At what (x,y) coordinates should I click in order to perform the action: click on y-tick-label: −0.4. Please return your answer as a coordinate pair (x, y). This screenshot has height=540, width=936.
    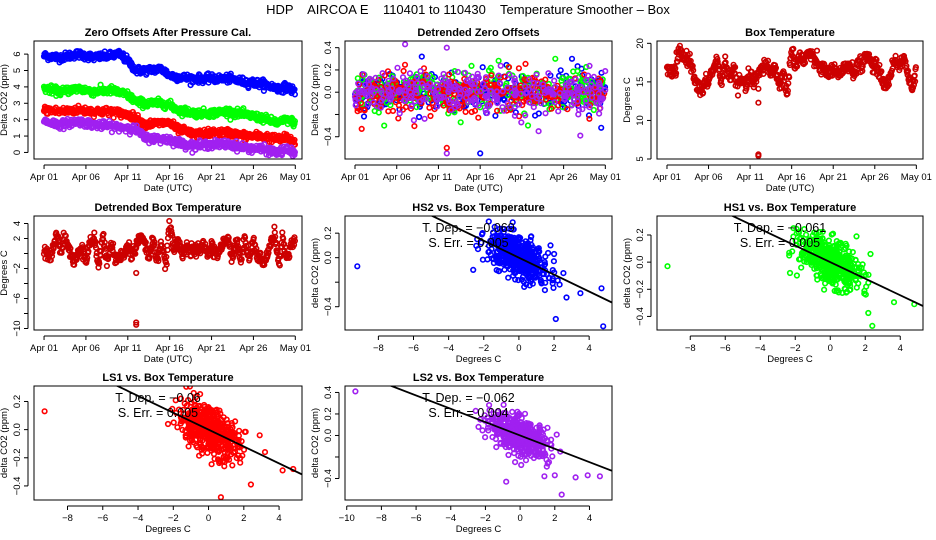
    Looking at the image, I should click on (328, 136).